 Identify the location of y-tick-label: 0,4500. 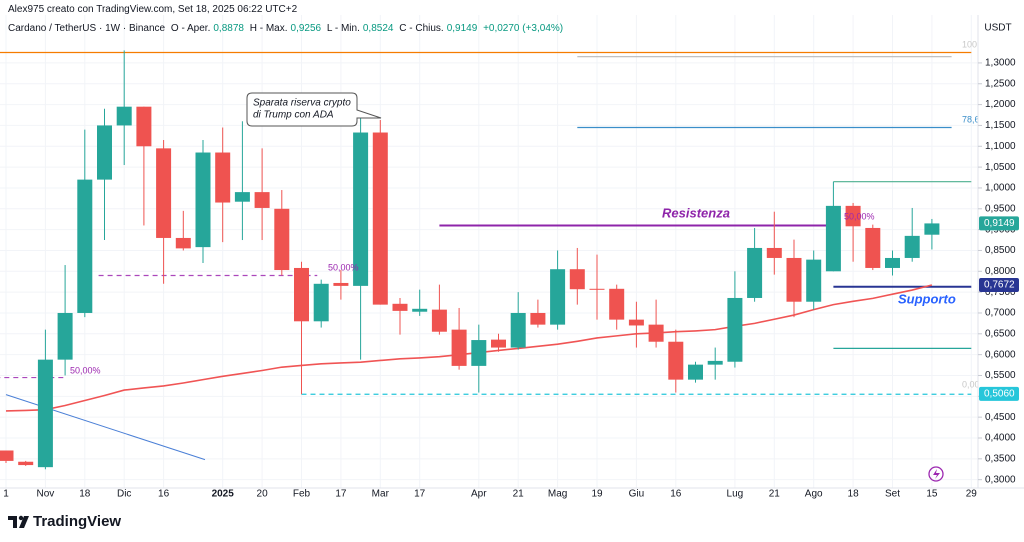
(1000, 417).